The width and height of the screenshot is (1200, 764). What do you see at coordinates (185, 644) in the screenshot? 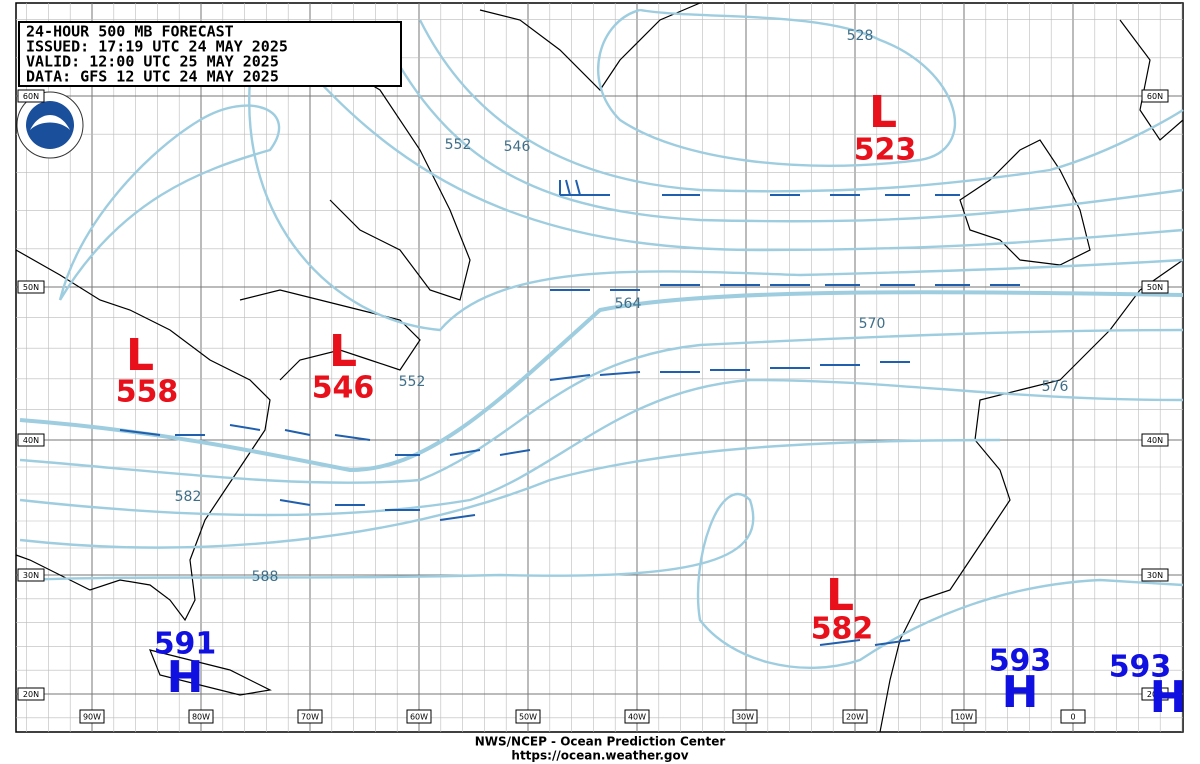
I see `center-value: 591` at bounding box center [185, 644].